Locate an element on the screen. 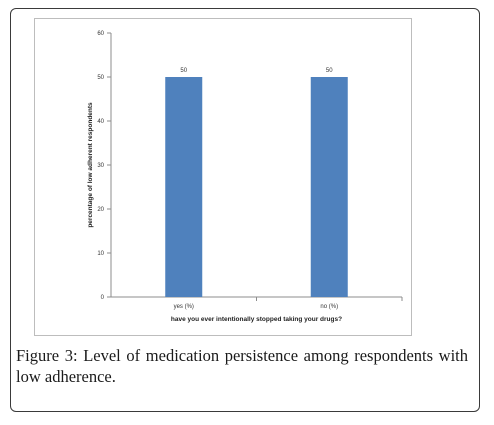 This screenshot has height=425, width=494. y-tick-label: 60 is located at coordinates (100, 34).